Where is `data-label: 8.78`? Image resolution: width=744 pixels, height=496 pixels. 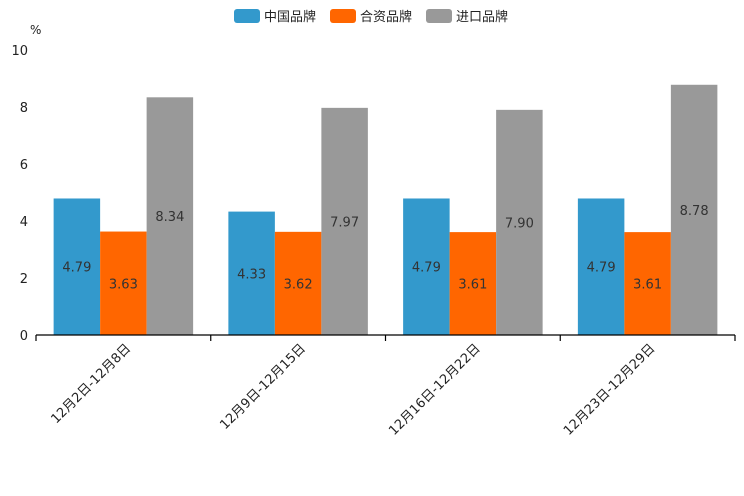
data-label: 8.78 is located at coordinates (694, 211).